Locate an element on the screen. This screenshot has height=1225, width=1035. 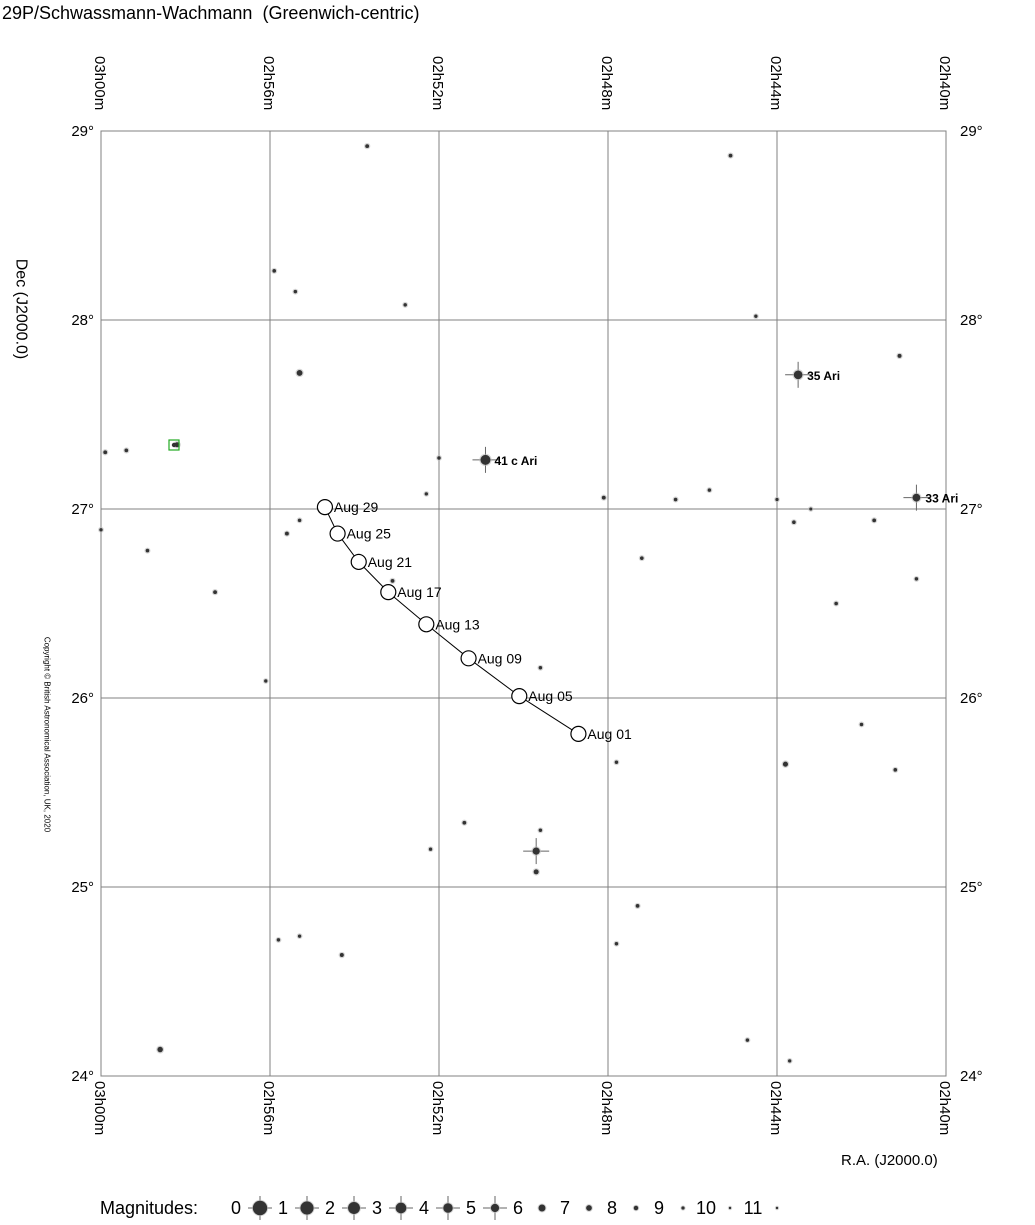
comet-date-label: Aug 09 is located at coordinates (500, 658).